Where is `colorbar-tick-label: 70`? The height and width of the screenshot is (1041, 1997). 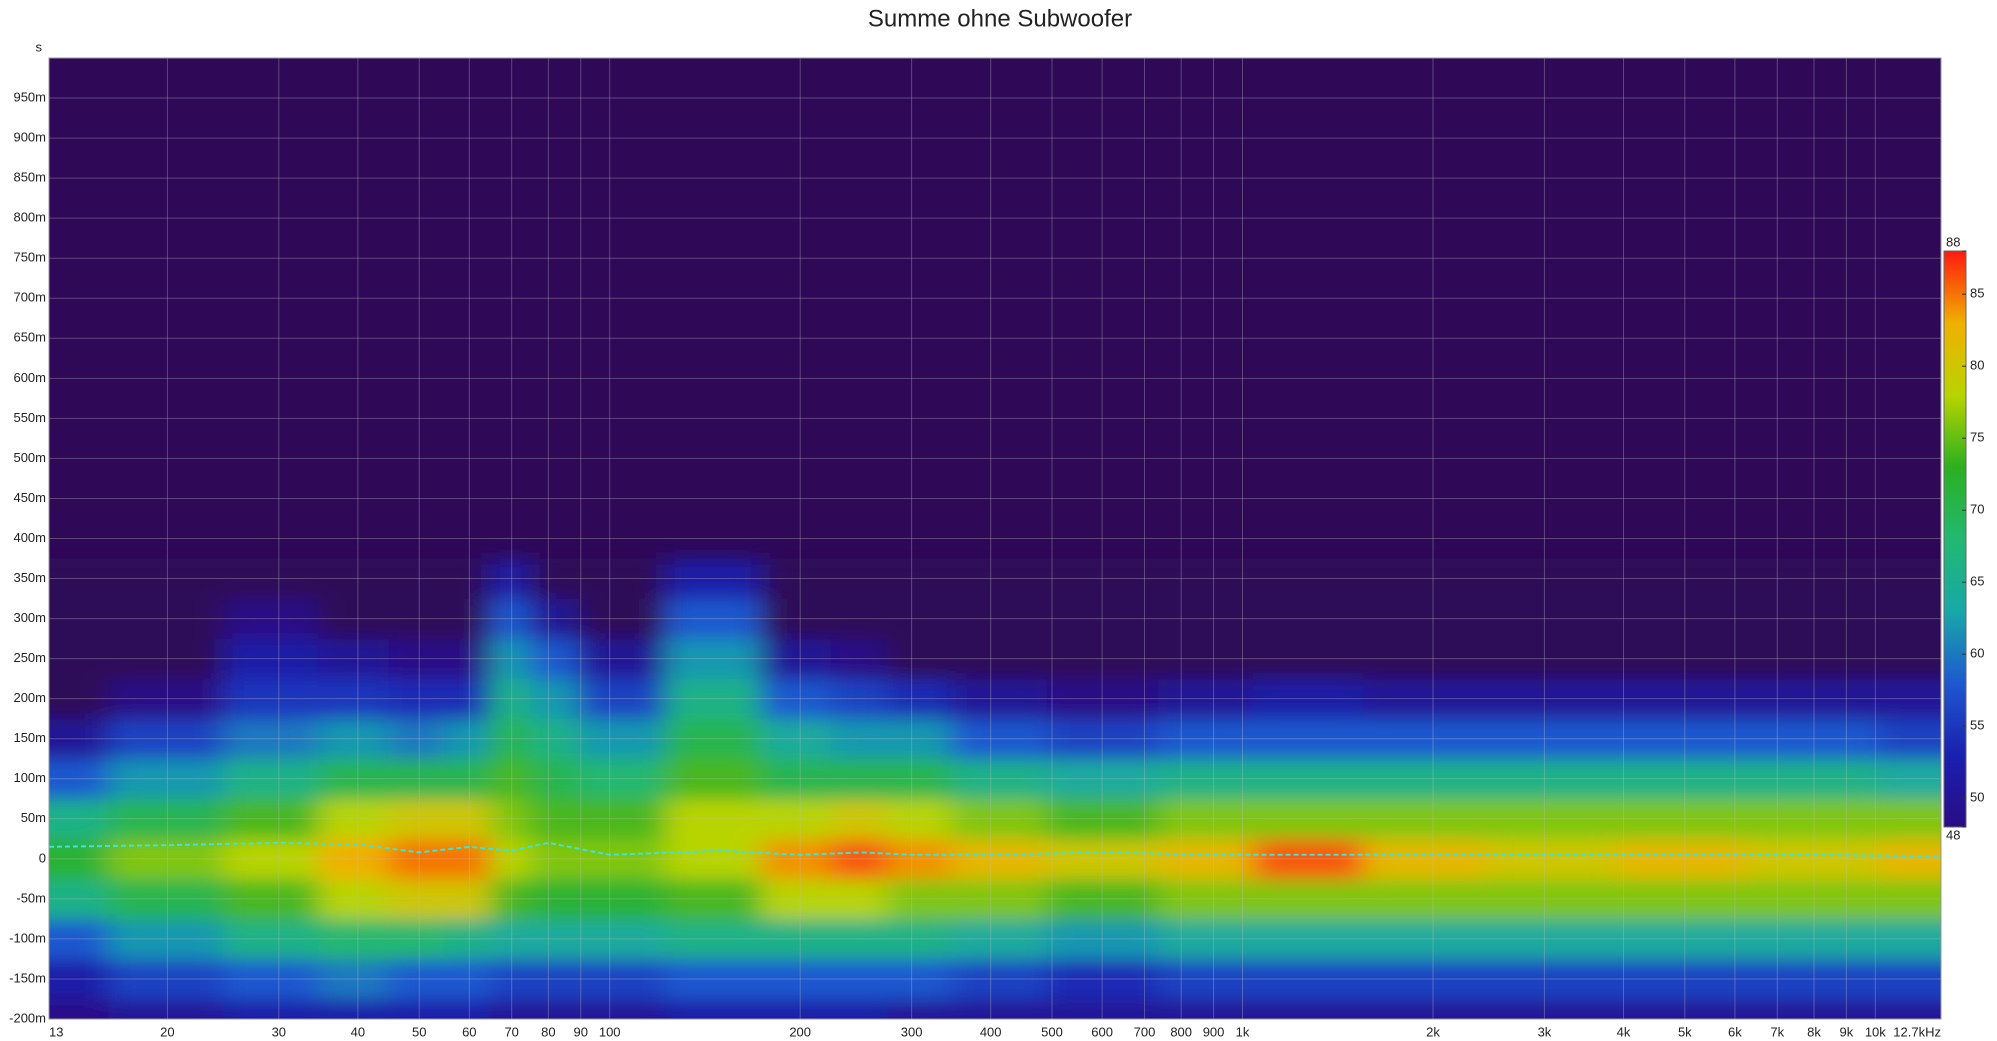
colorbar-tick-label: 70 is located at coordinates (1977, 509).